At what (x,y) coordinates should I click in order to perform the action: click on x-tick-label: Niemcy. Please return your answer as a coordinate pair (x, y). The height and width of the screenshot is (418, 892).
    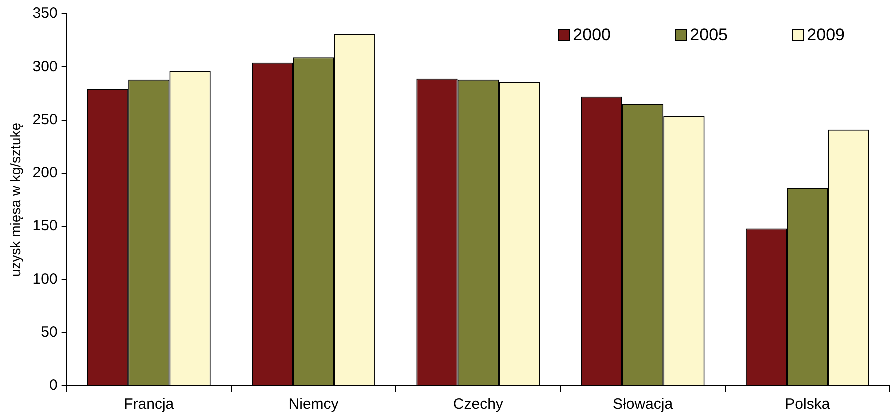
    Looking at the image, I should click on (314, 405).